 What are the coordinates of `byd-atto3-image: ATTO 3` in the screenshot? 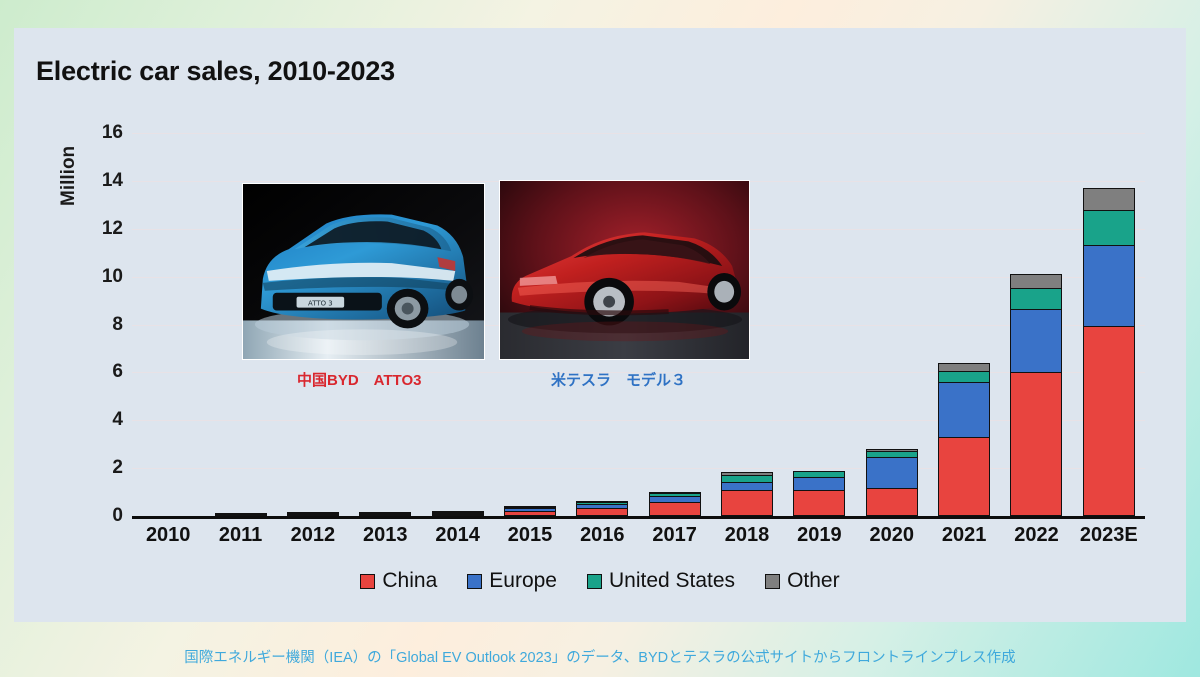 It's located at (363, 271).